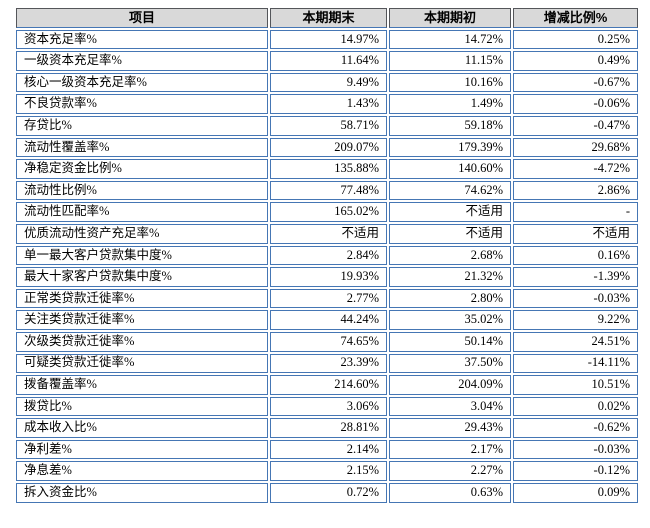 The width and height of the screenshot is (650, 528). I want to click on table-row: 存贷比% 58.71% 59.18% -0.47%, so click(327, 125).